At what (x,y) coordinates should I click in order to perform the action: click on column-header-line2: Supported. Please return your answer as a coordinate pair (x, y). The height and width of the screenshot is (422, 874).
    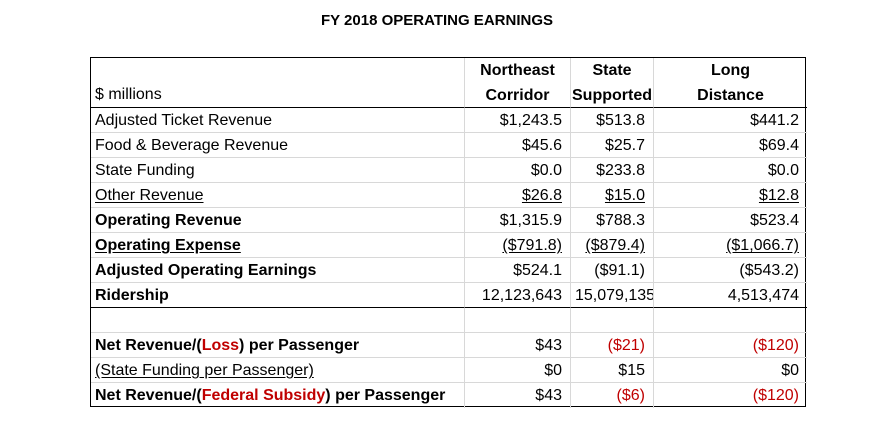
    Looking at the image, I should click on (612, 95).